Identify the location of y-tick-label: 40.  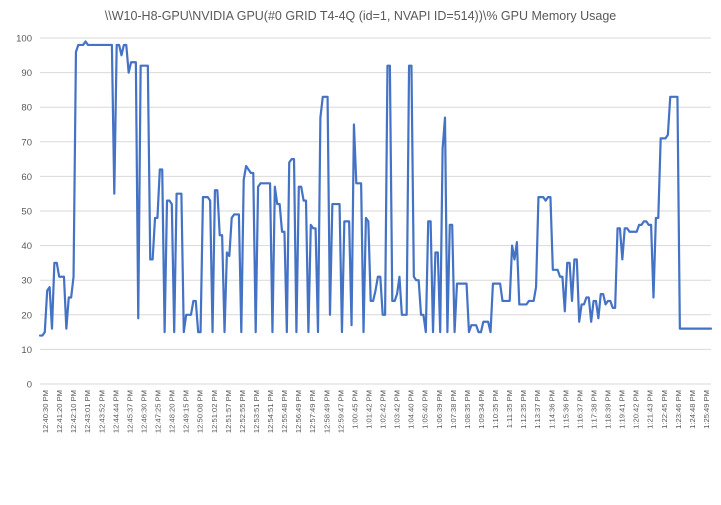
(26, 246).